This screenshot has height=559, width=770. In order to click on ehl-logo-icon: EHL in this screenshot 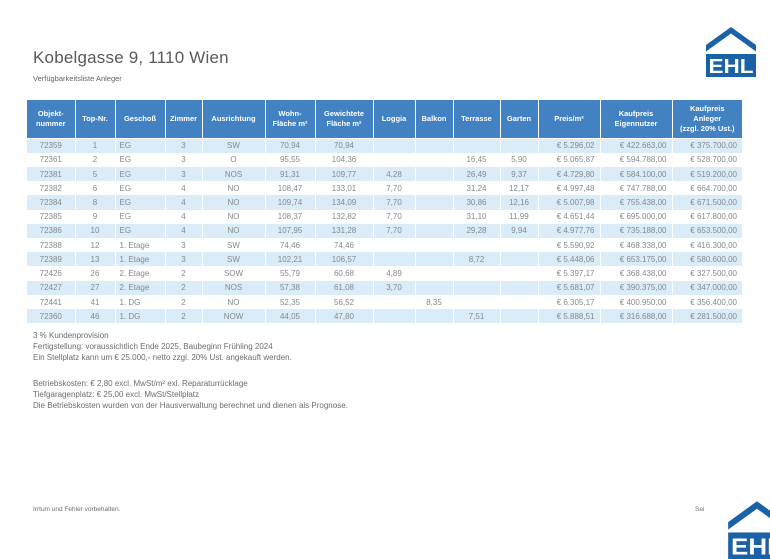, I will do `click(749, 530)`.